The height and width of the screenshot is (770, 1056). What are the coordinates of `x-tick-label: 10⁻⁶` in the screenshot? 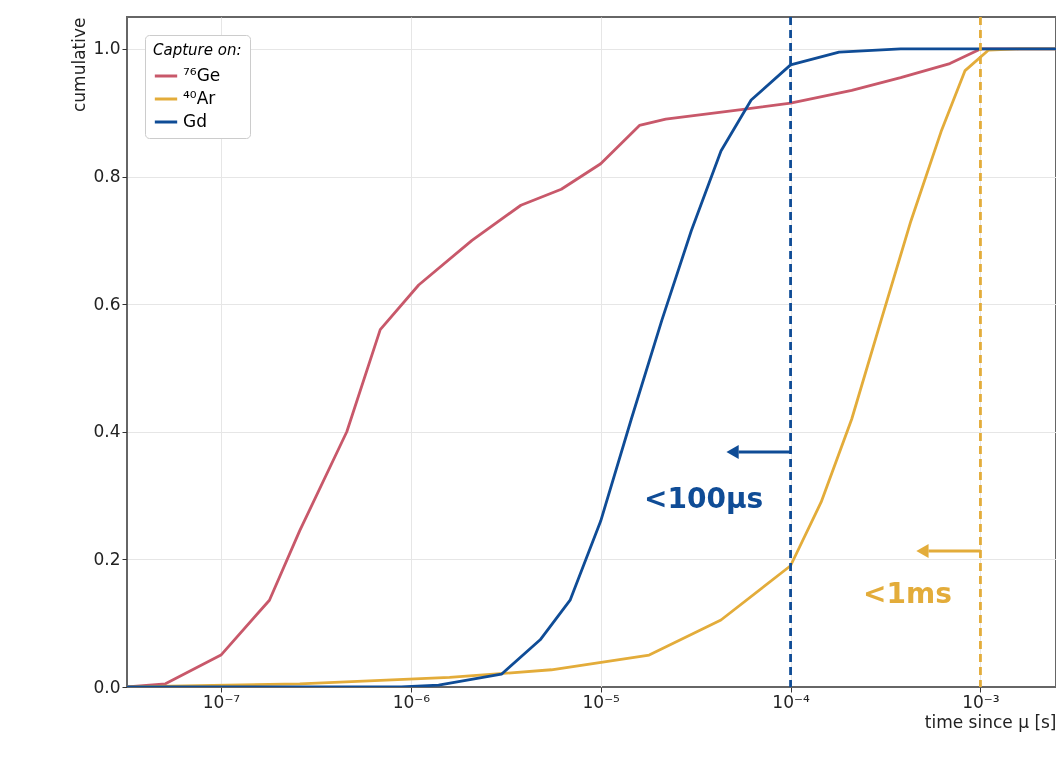 It's located at (411, 701).